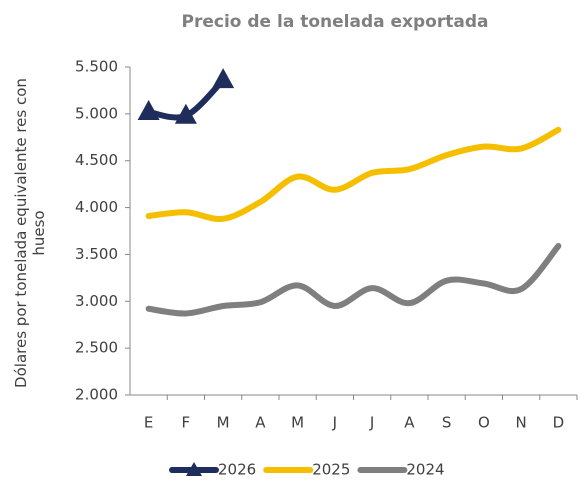  Describe the element at coordinates (96, 301) in the screenshot. I see `y-tick-label: 3.000` at that location.